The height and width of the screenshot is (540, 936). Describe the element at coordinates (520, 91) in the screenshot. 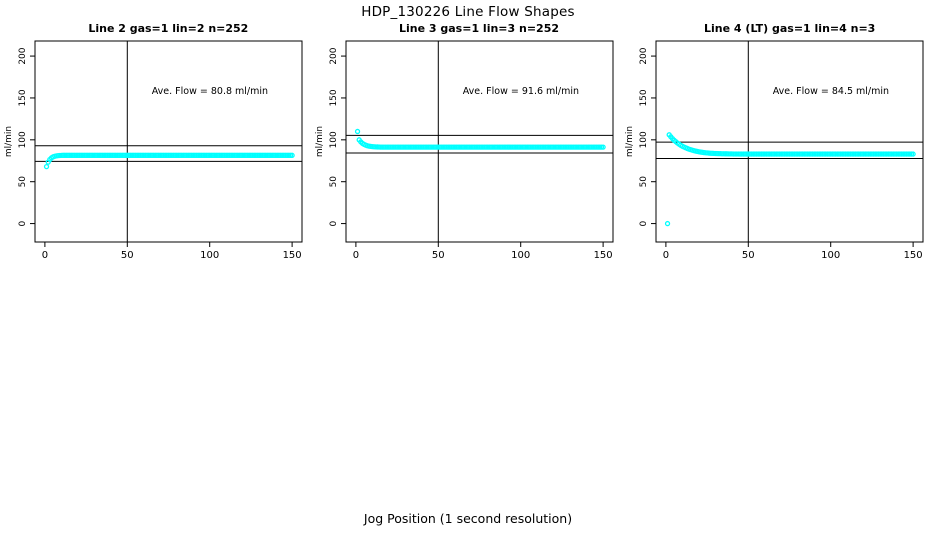

I see `ave-flow-annotation: Ave. Flow = 91.6 ml/min` at that location.